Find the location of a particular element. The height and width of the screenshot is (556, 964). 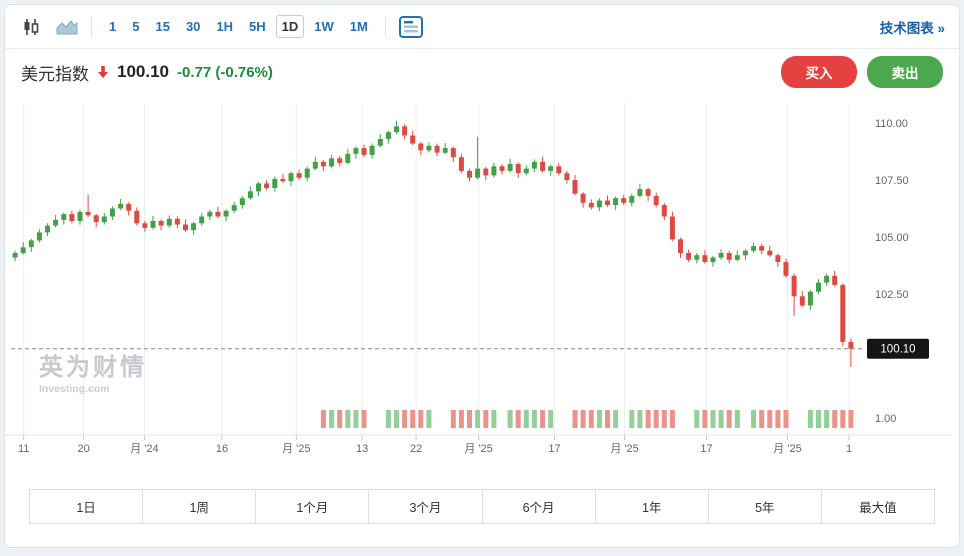

interval-button-1W: 1W is located at coordinates (324, 26).